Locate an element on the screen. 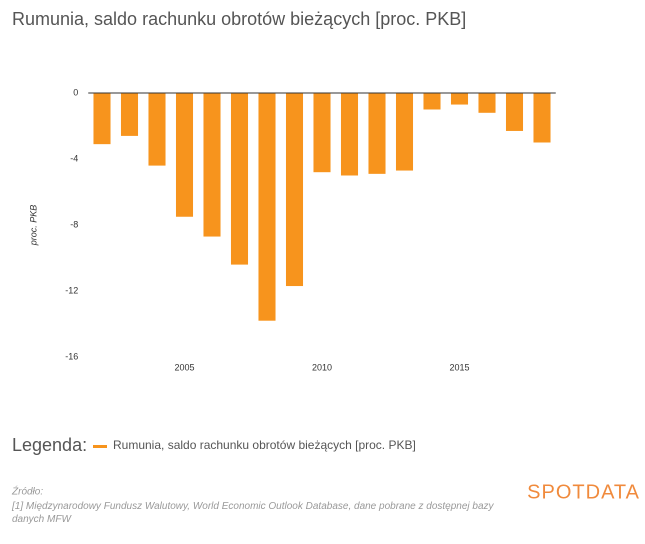 This screenshot has width=645, height=544. y-axis-label: proc. PKB is located at coordinates (33, 226).